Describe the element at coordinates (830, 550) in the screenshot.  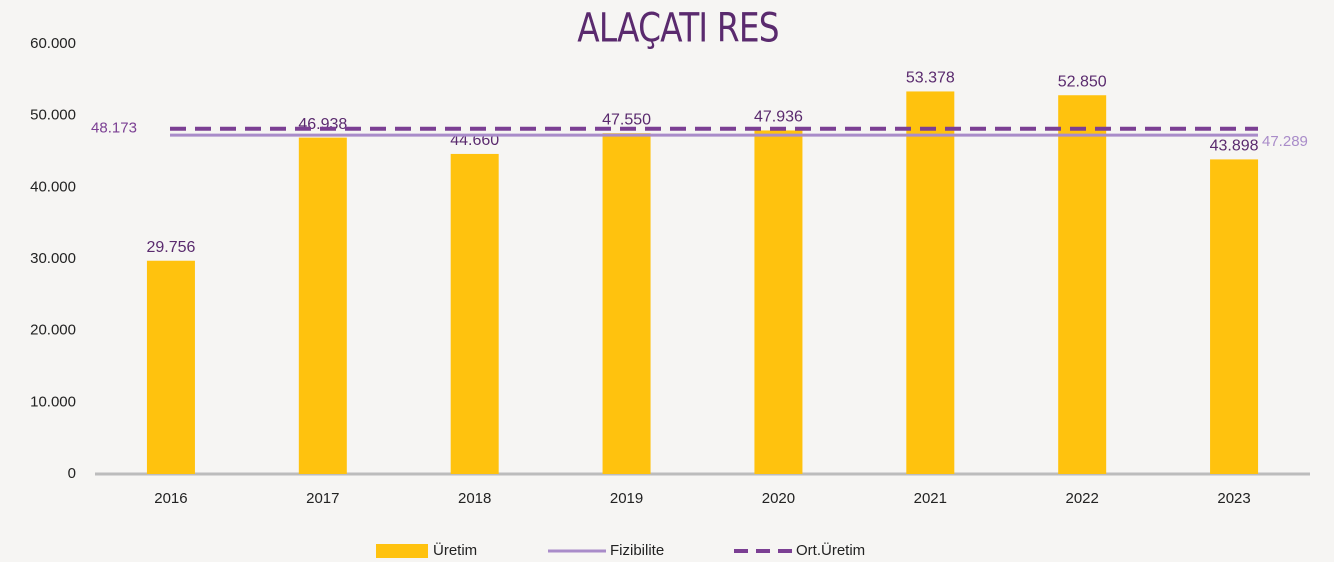
I see `legend-label: Ort.Üretim` at that location.